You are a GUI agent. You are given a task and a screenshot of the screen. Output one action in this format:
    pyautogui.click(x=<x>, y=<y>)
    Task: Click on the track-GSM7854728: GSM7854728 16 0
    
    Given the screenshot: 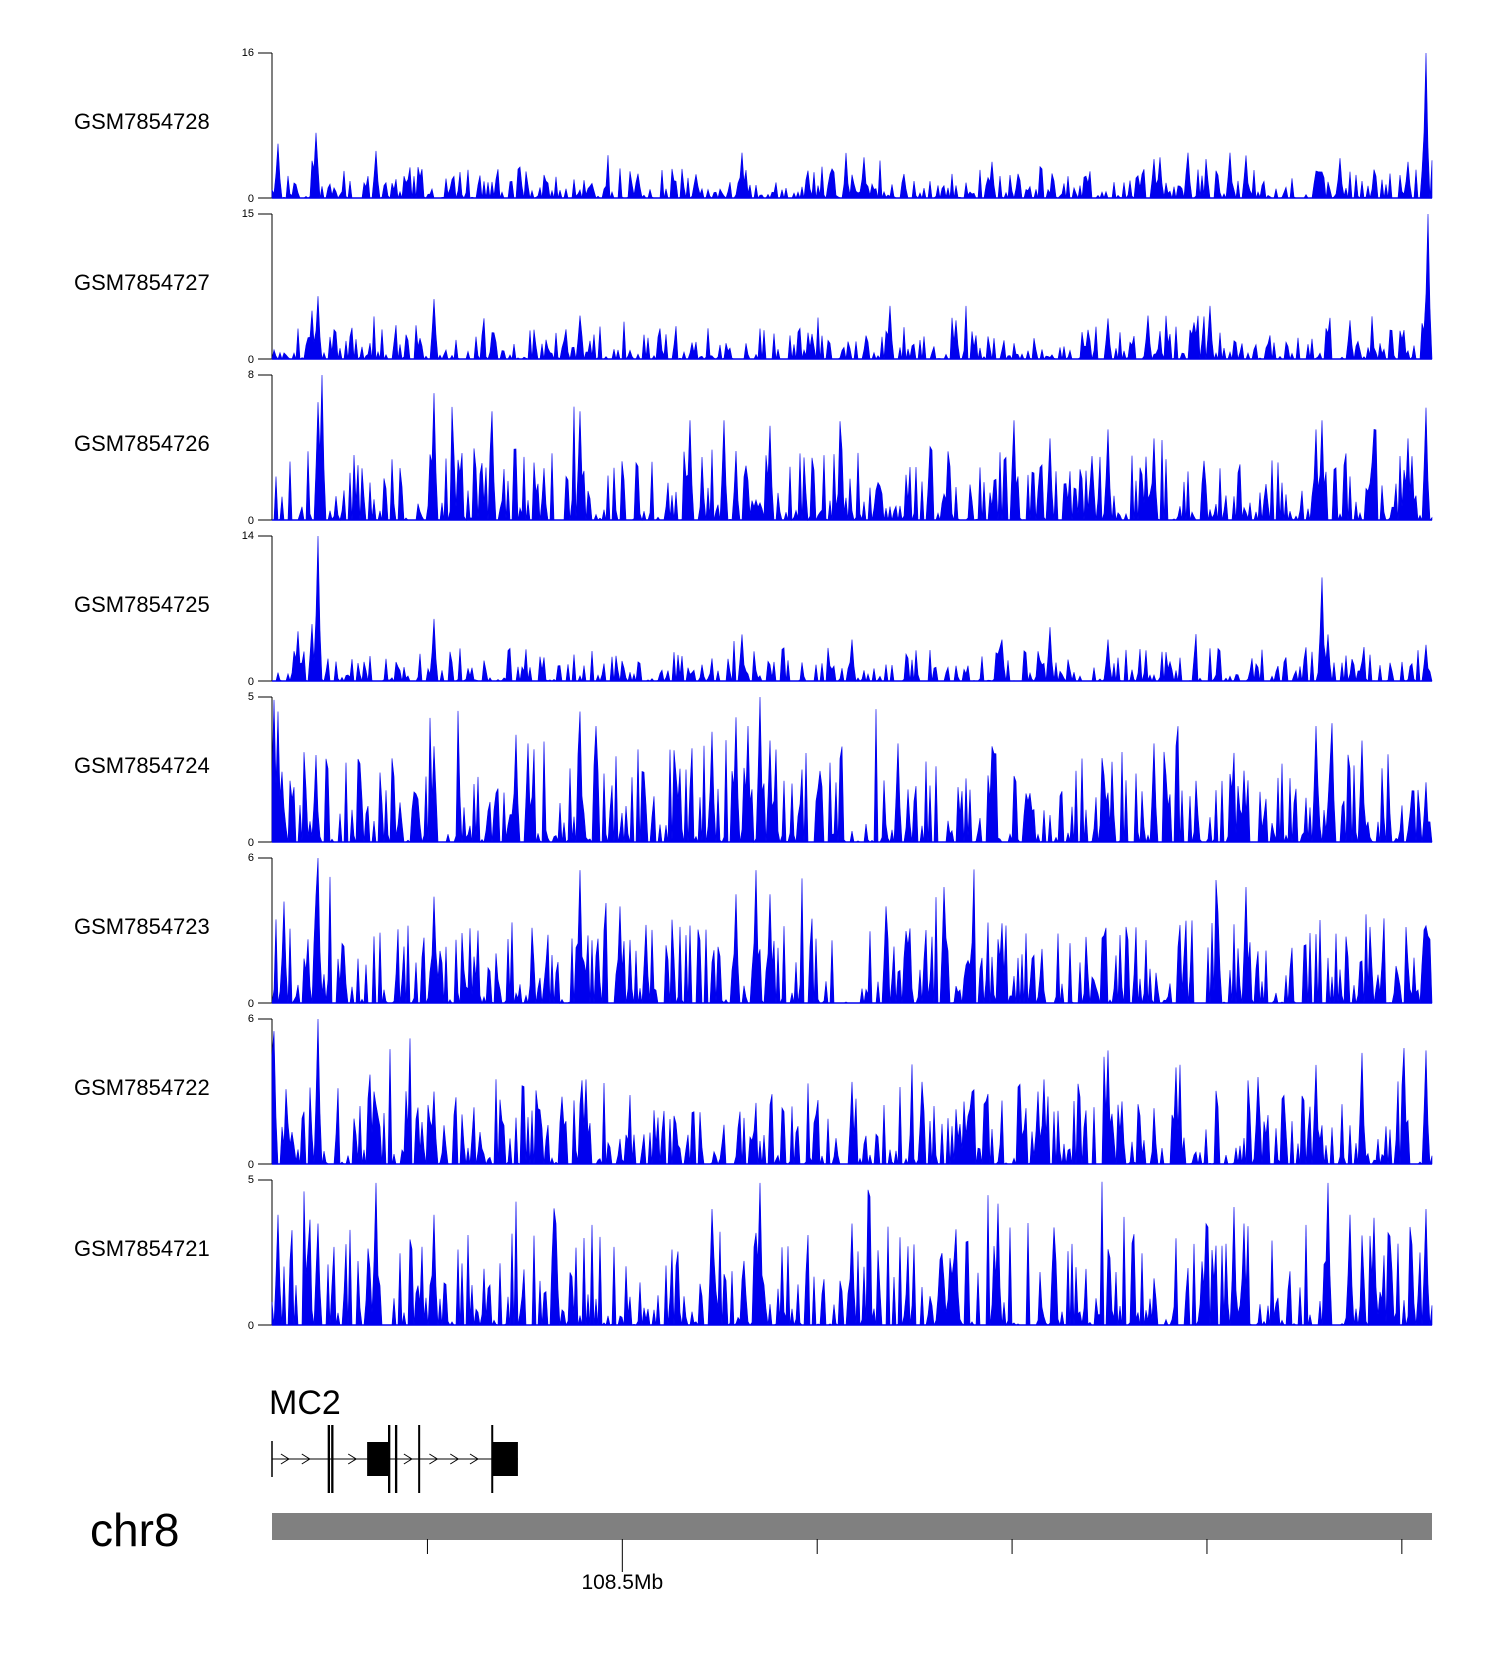 What is the action you would take?
    pyautogui.click(x=753, y=126)
    